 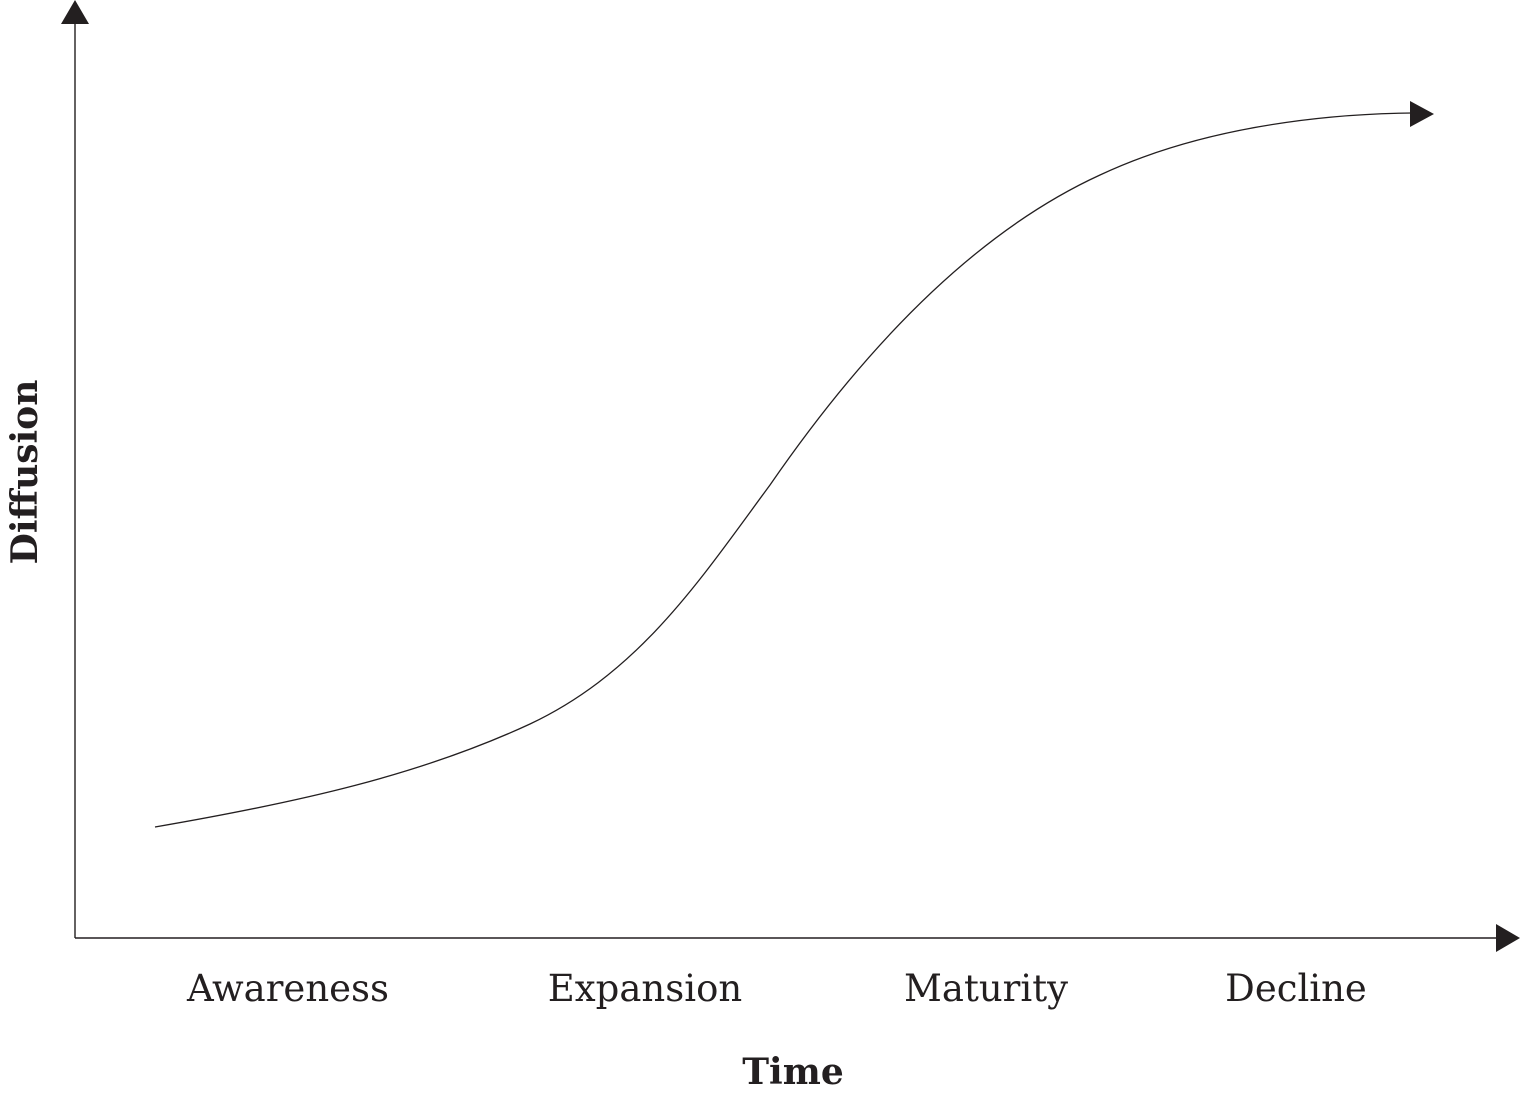 I want to click on x-tick-labels: Awareness Expansion Maturity Decline, so click(x=776, y=988).